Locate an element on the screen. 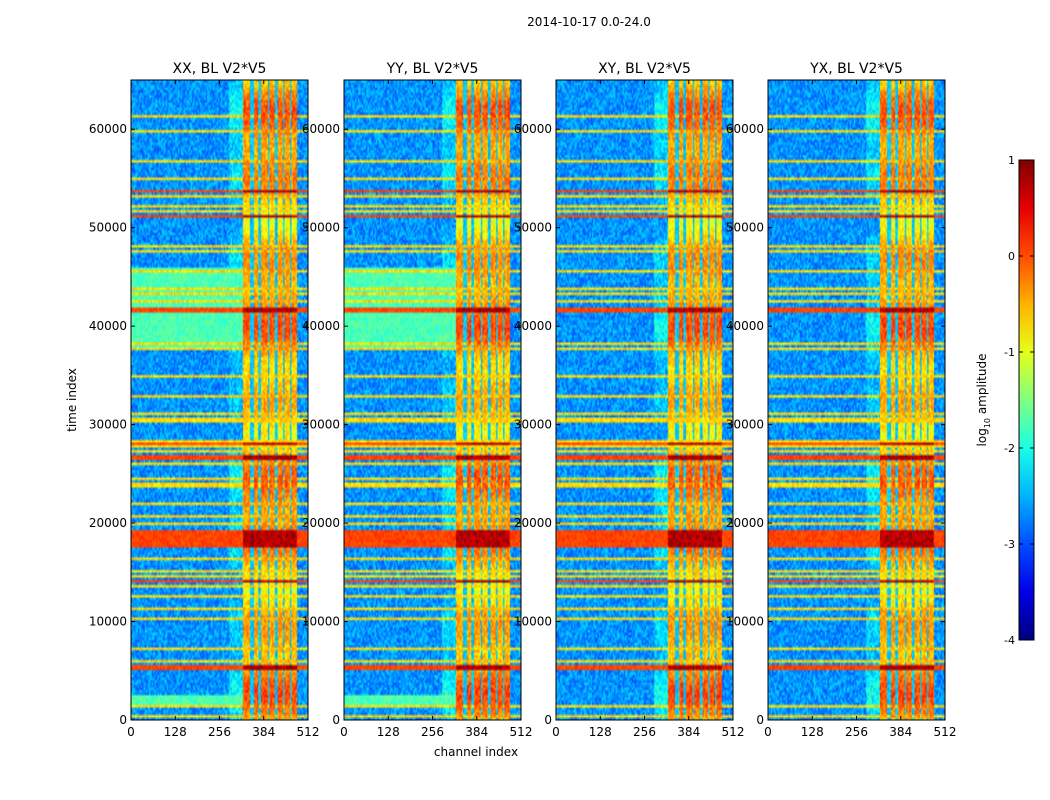 Image resolution: width=1050 pixels, height=800 pixels. colorbar-tick-label: -4 is located at coordinates (1009, 640).